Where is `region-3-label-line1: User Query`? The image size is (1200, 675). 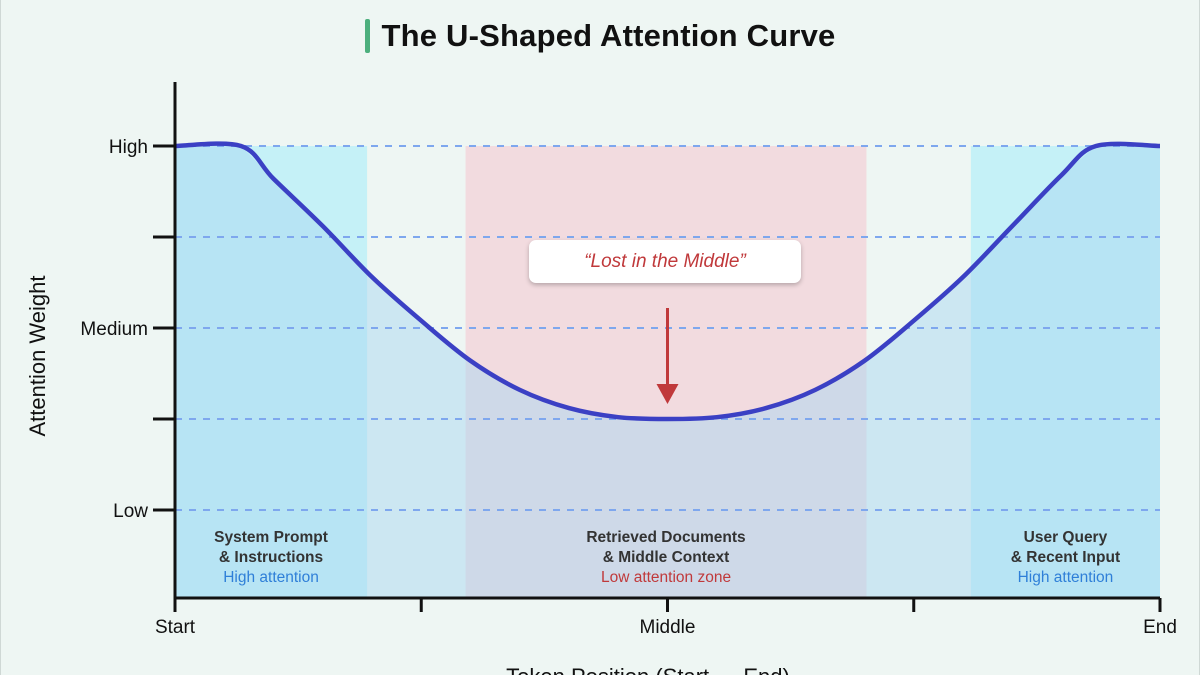 region-3-label-line1: User Query is located at coordinates (1066, 537).